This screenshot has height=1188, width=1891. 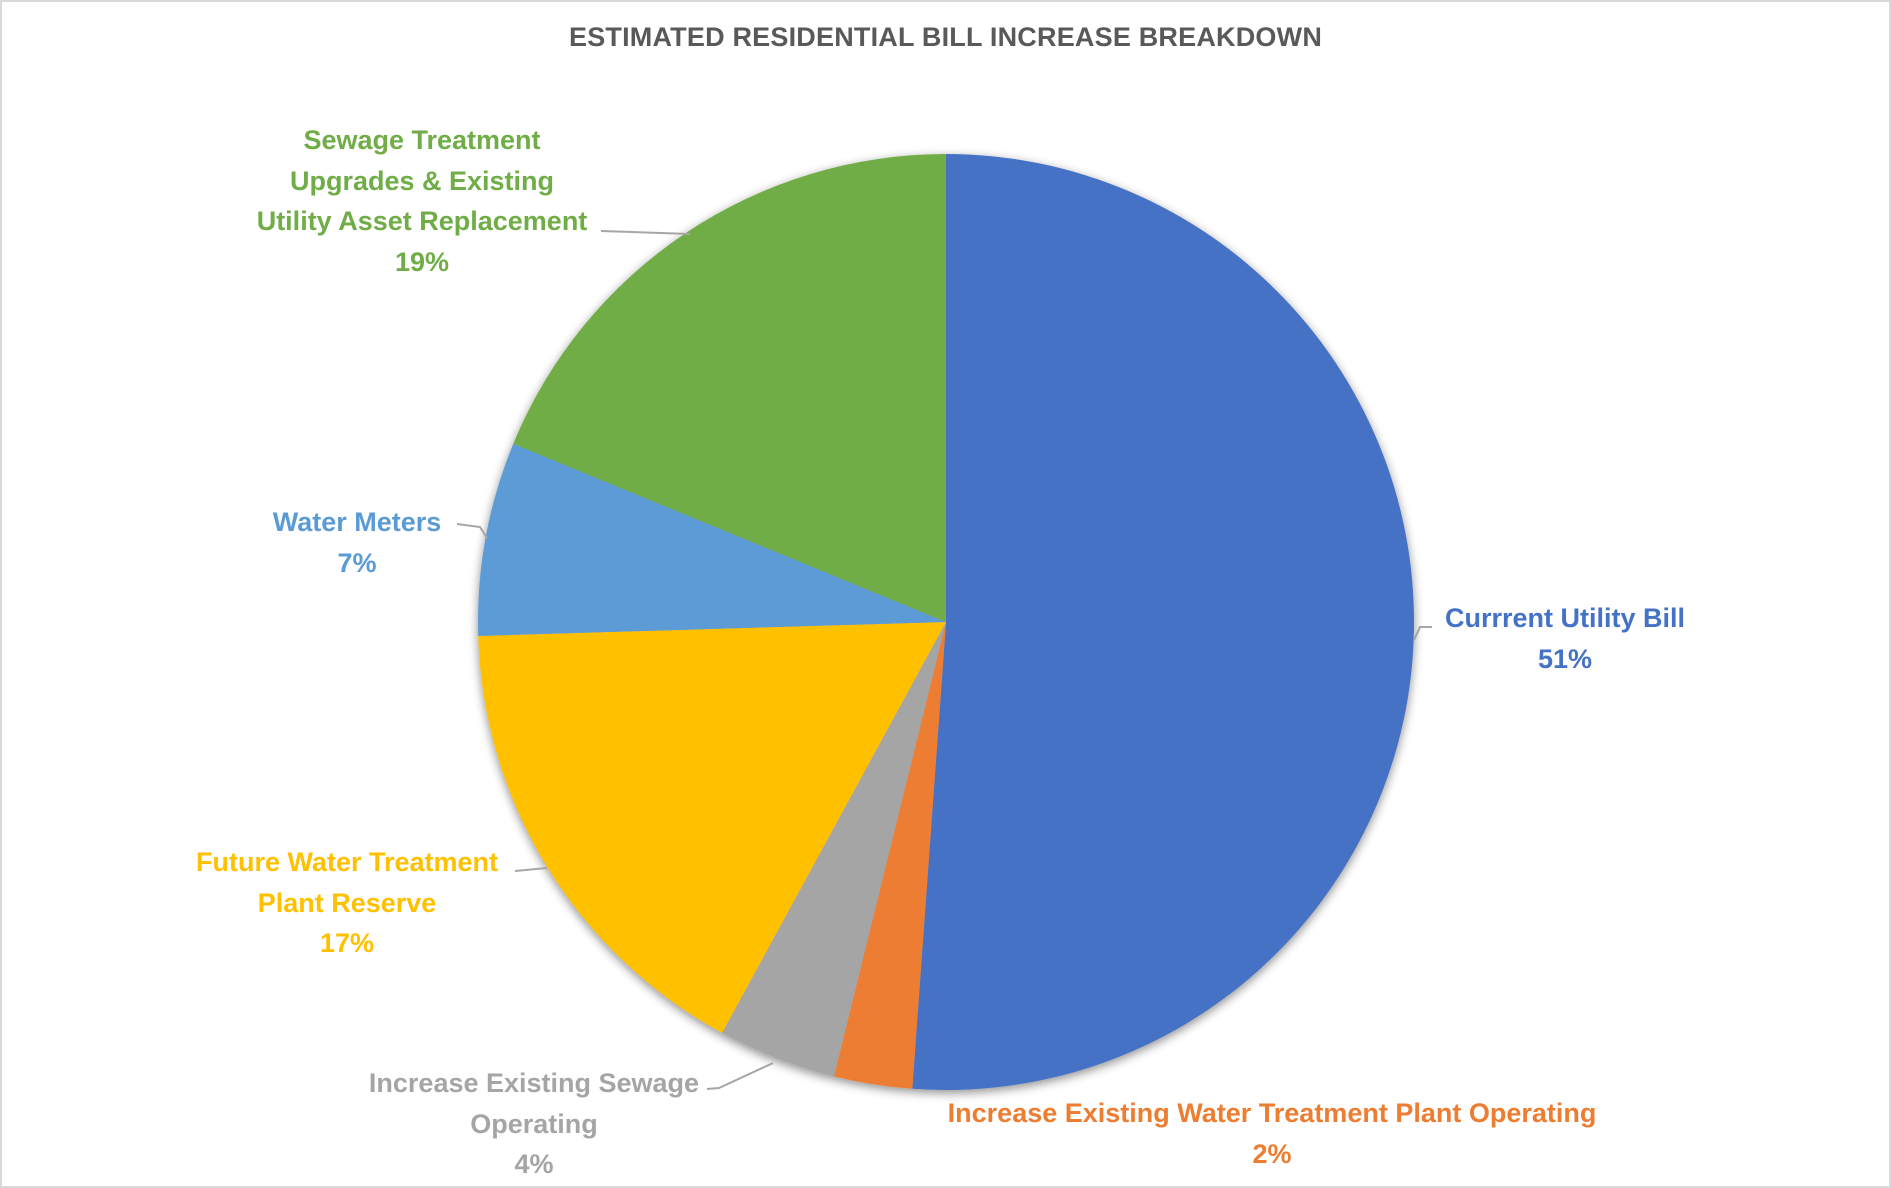 I want to click on pie-slice-water-meters, so click(x=712, y=539).